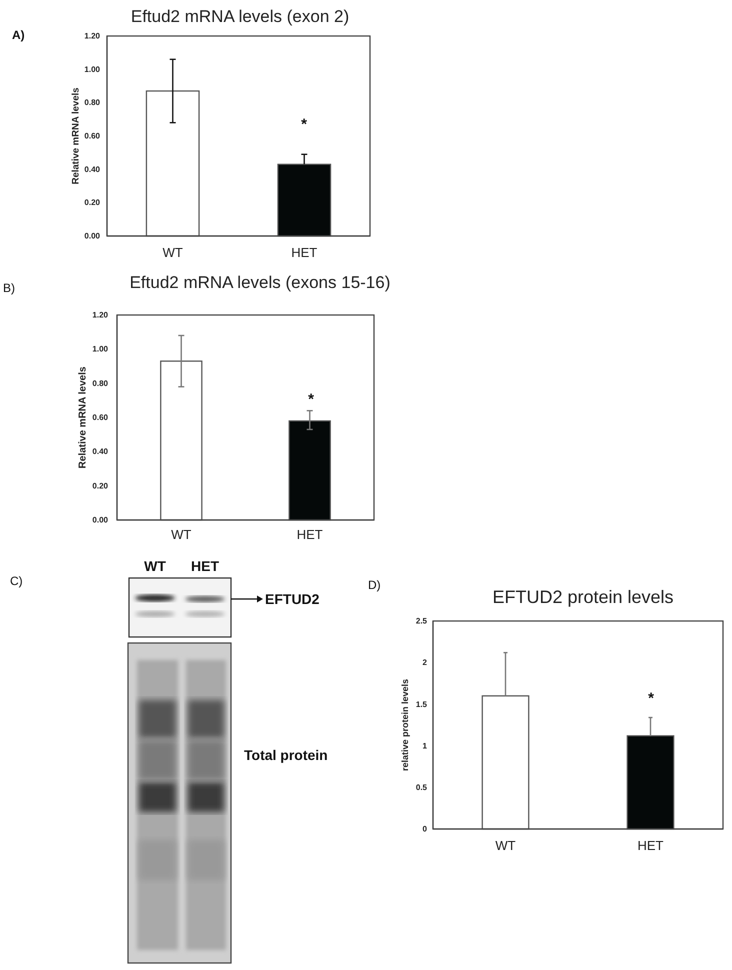 The height and width of the screenshot is (970, 732). I want to click on y-tick-label: 2, so click(425, 663).